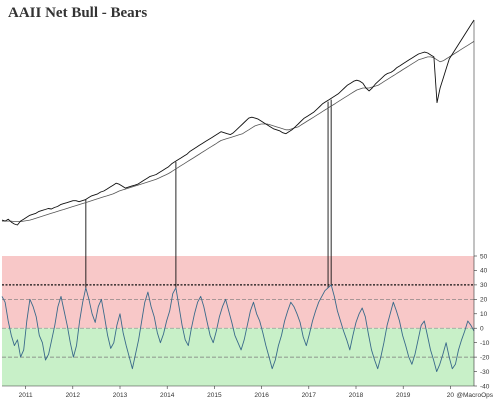 The image size is (495, 400). Describe the element at coordinates (309, 395) in the screenshot. I see `x-tick-label: 2017` at that location.